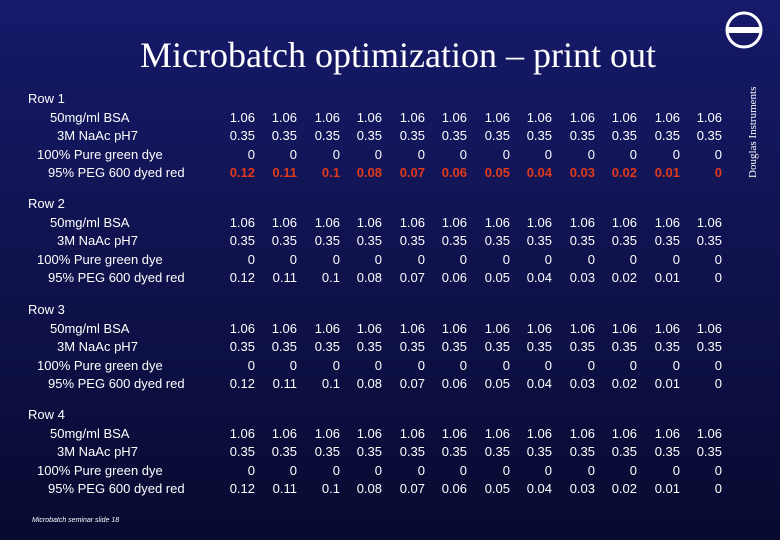 The height and width of the screenshot is (540, 780). What do you see at coordinates (454, 384) in the screenshot?
I see `volume-cell: 0.06` at bounding box center [454, 384].